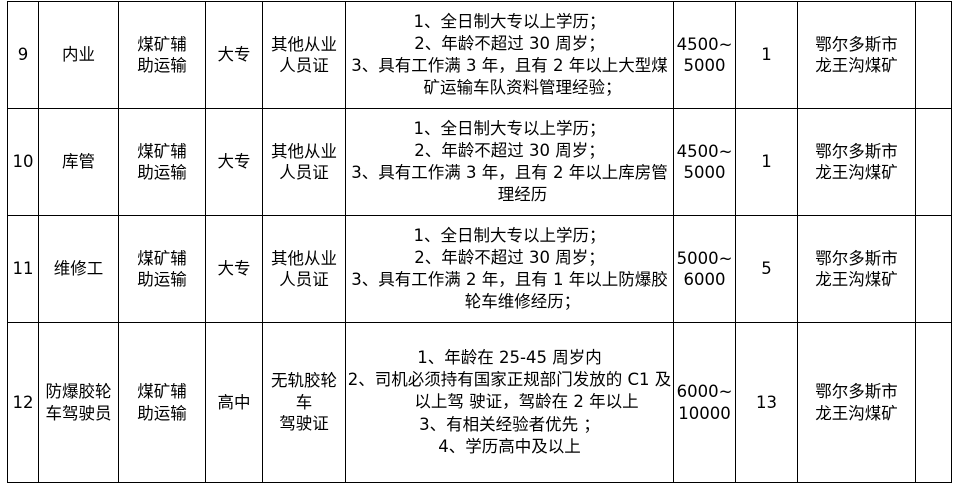 The width and height of the screenshot is (961, 490). What do you see at coordinates (304, 424) in the screenshot?
I see `certificate_lines-line: 驾驶证` at bounding box center [304, 424].